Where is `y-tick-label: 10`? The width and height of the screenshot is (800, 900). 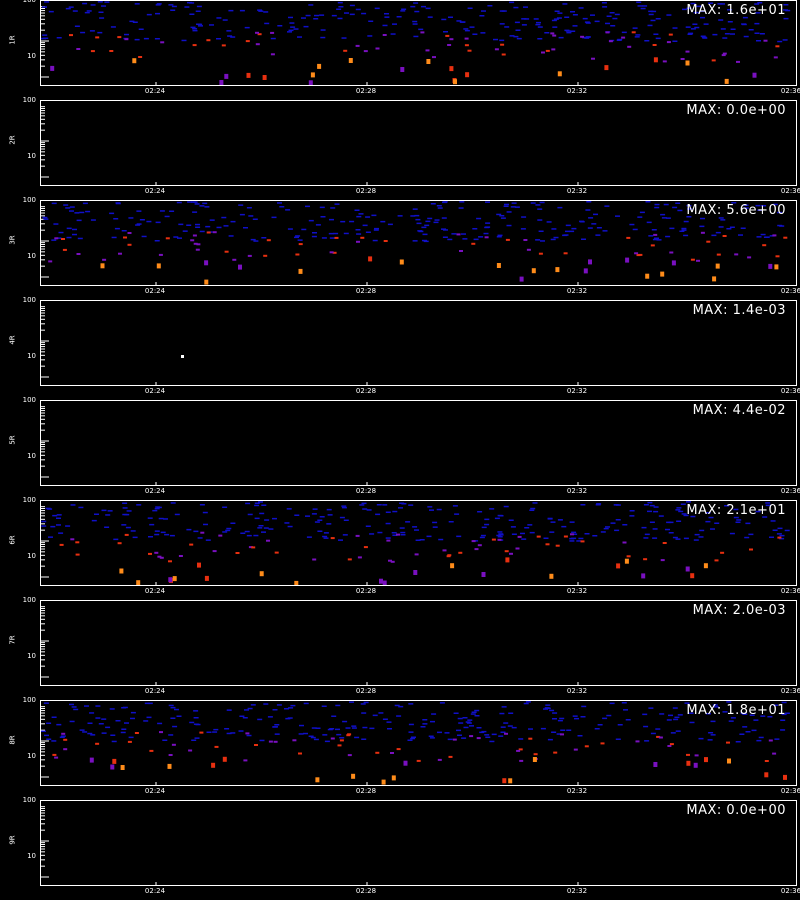
y-tick-label: 10 is located at coordinates (31, 356).